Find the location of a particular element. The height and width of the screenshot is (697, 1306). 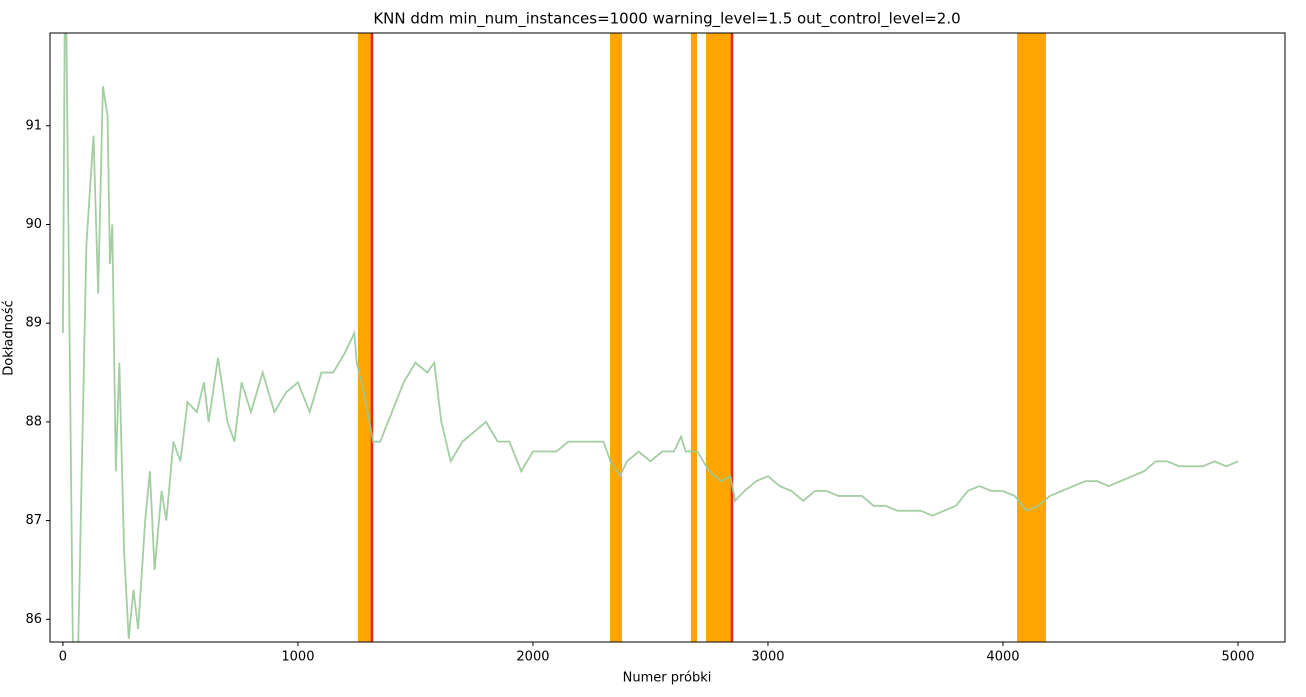

x-tick-label: 1000 is located at coordinates (297, 657).